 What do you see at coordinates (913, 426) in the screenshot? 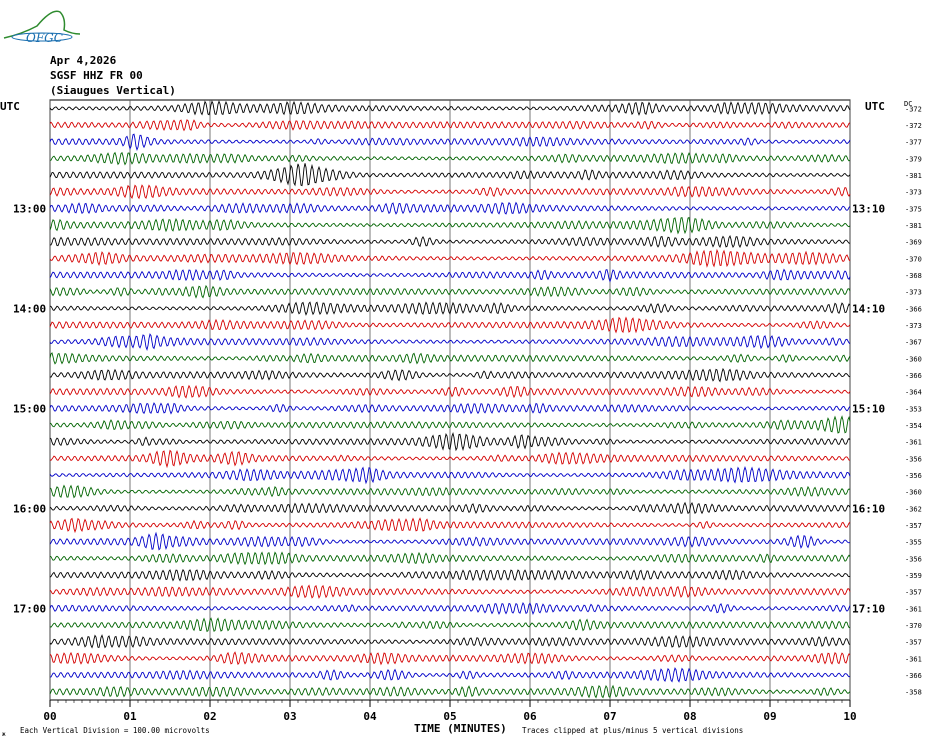
I see `dc-offset-label: -354` at bounding box center [913, 426].